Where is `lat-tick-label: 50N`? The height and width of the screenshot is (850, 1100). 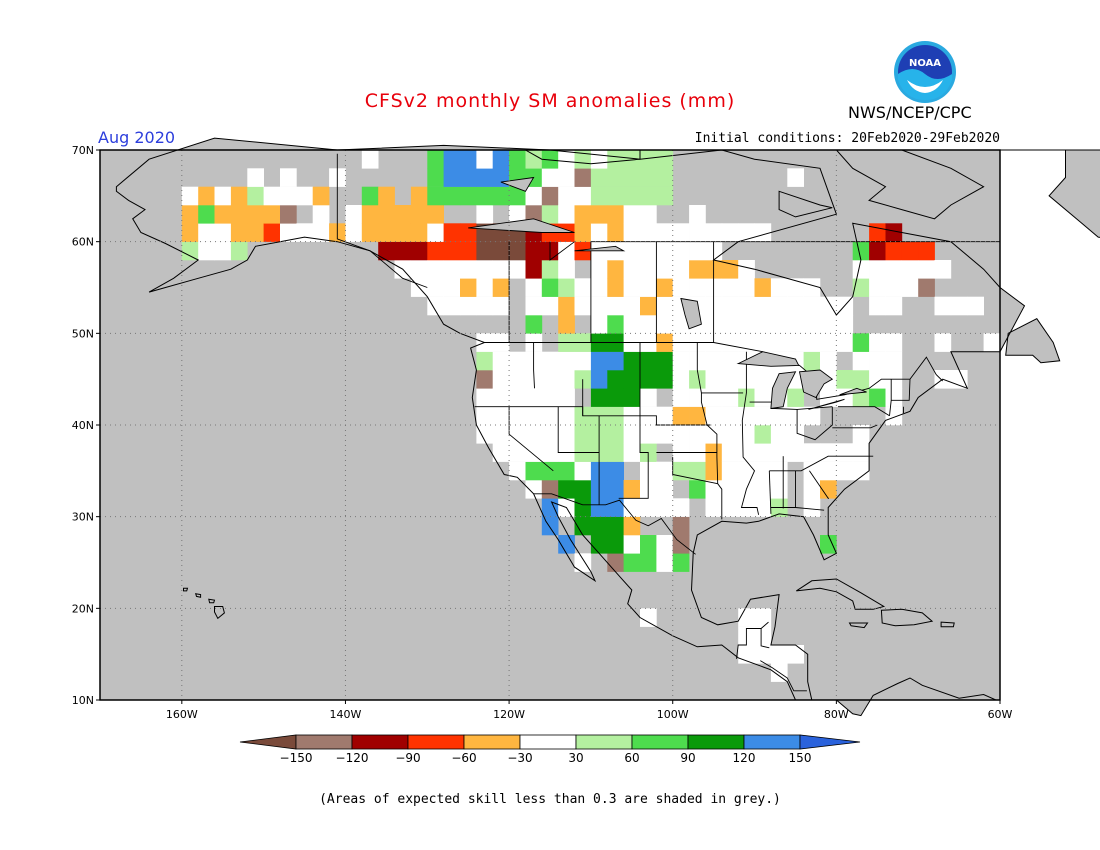 lat-tick-label: 50N is located at coordinates (83, 333).